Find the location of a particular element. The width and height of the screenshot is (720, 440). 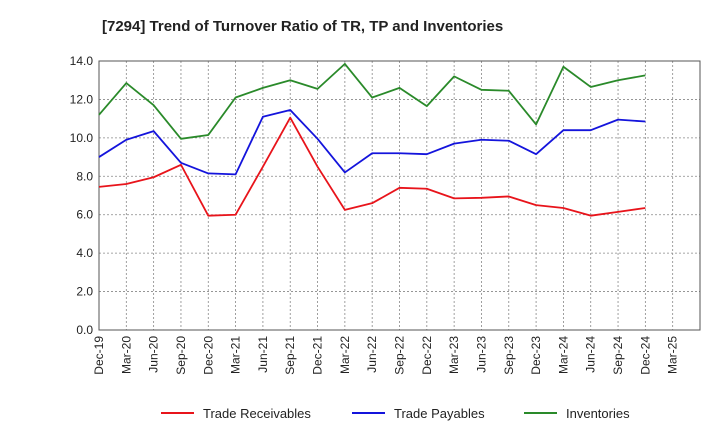

y-tick-label: 0.0 is located at coordinates (84, 330).